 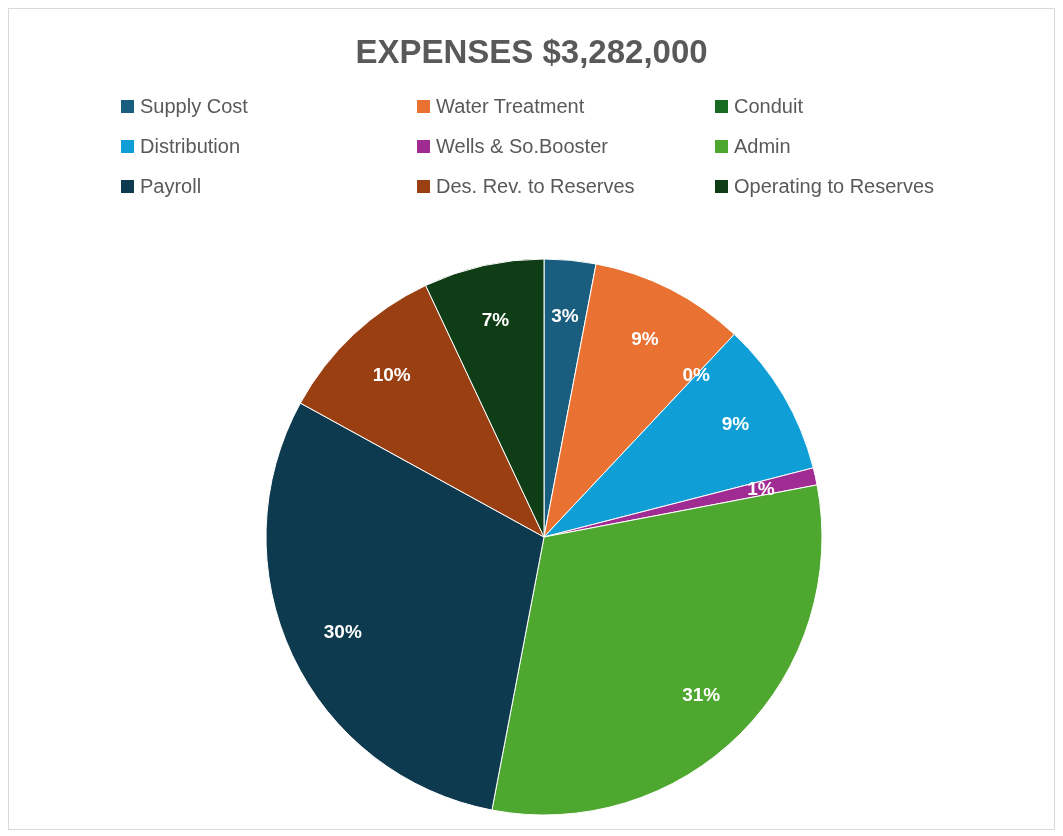 I want to click on legend-label: Payroll, so click(x=171, y=186).